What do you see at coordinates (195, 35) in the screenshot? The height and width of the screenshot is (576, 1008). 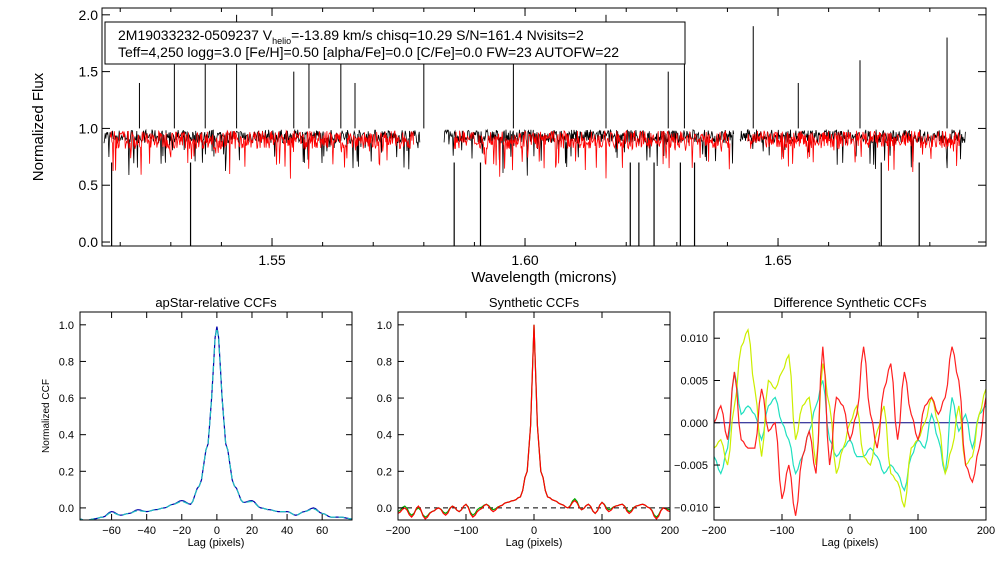 I see `object-id: 2M19033232-0509237 V` at bounding box center [195, 35].